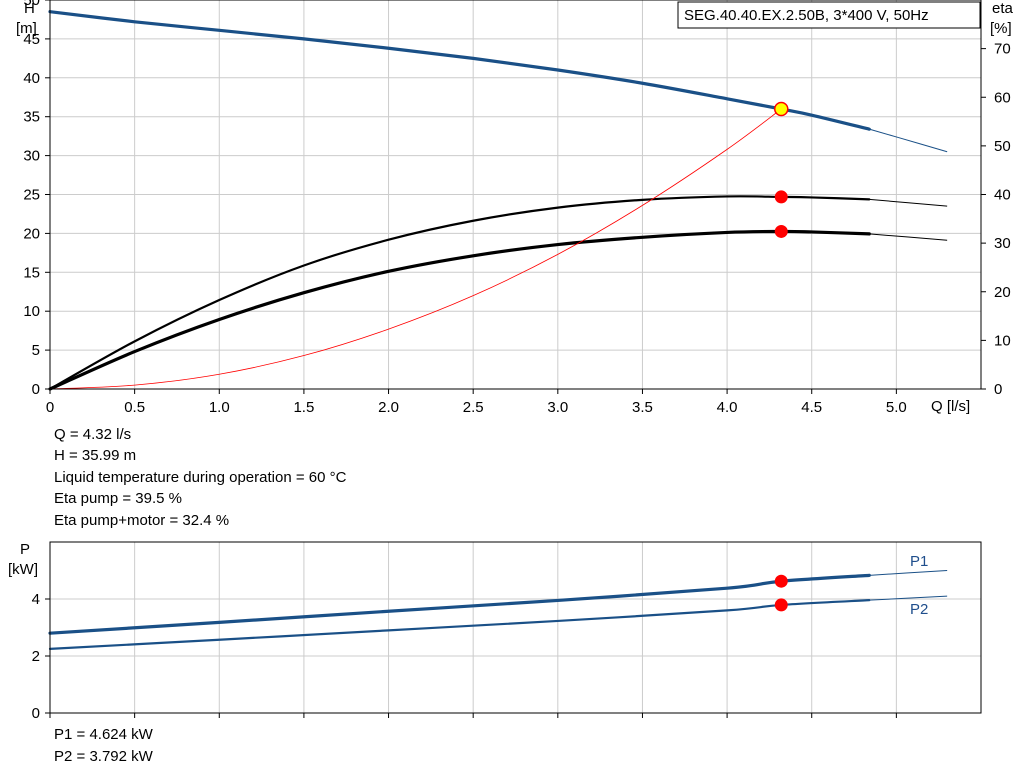 This screenshot has width=1024, height=781. What do you see at coordinates (908, 598) in the screenshot?
I see `curve-P2-extension` at bounding box center [908, 598].